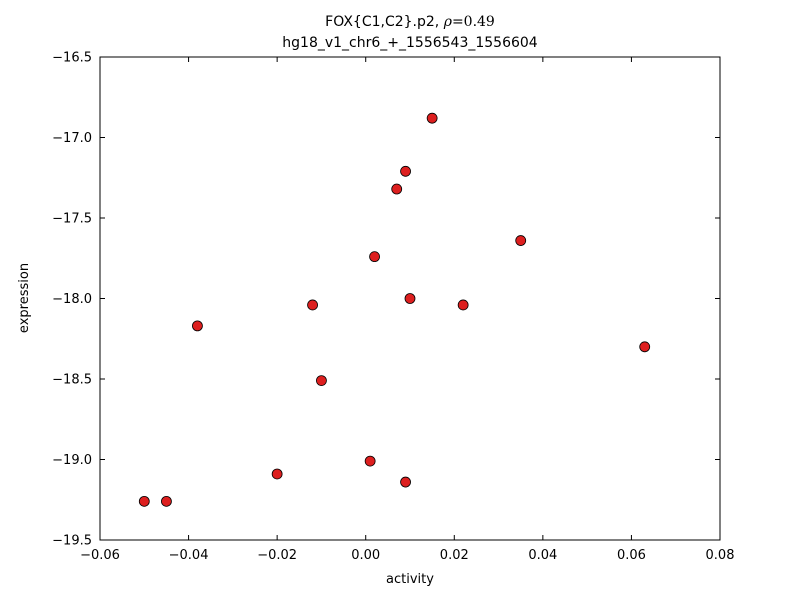  What do you see at coordinates (72, 58) in the screenshot?
I see `y-tick-label: −16.5` at bounding box center [72, 58].